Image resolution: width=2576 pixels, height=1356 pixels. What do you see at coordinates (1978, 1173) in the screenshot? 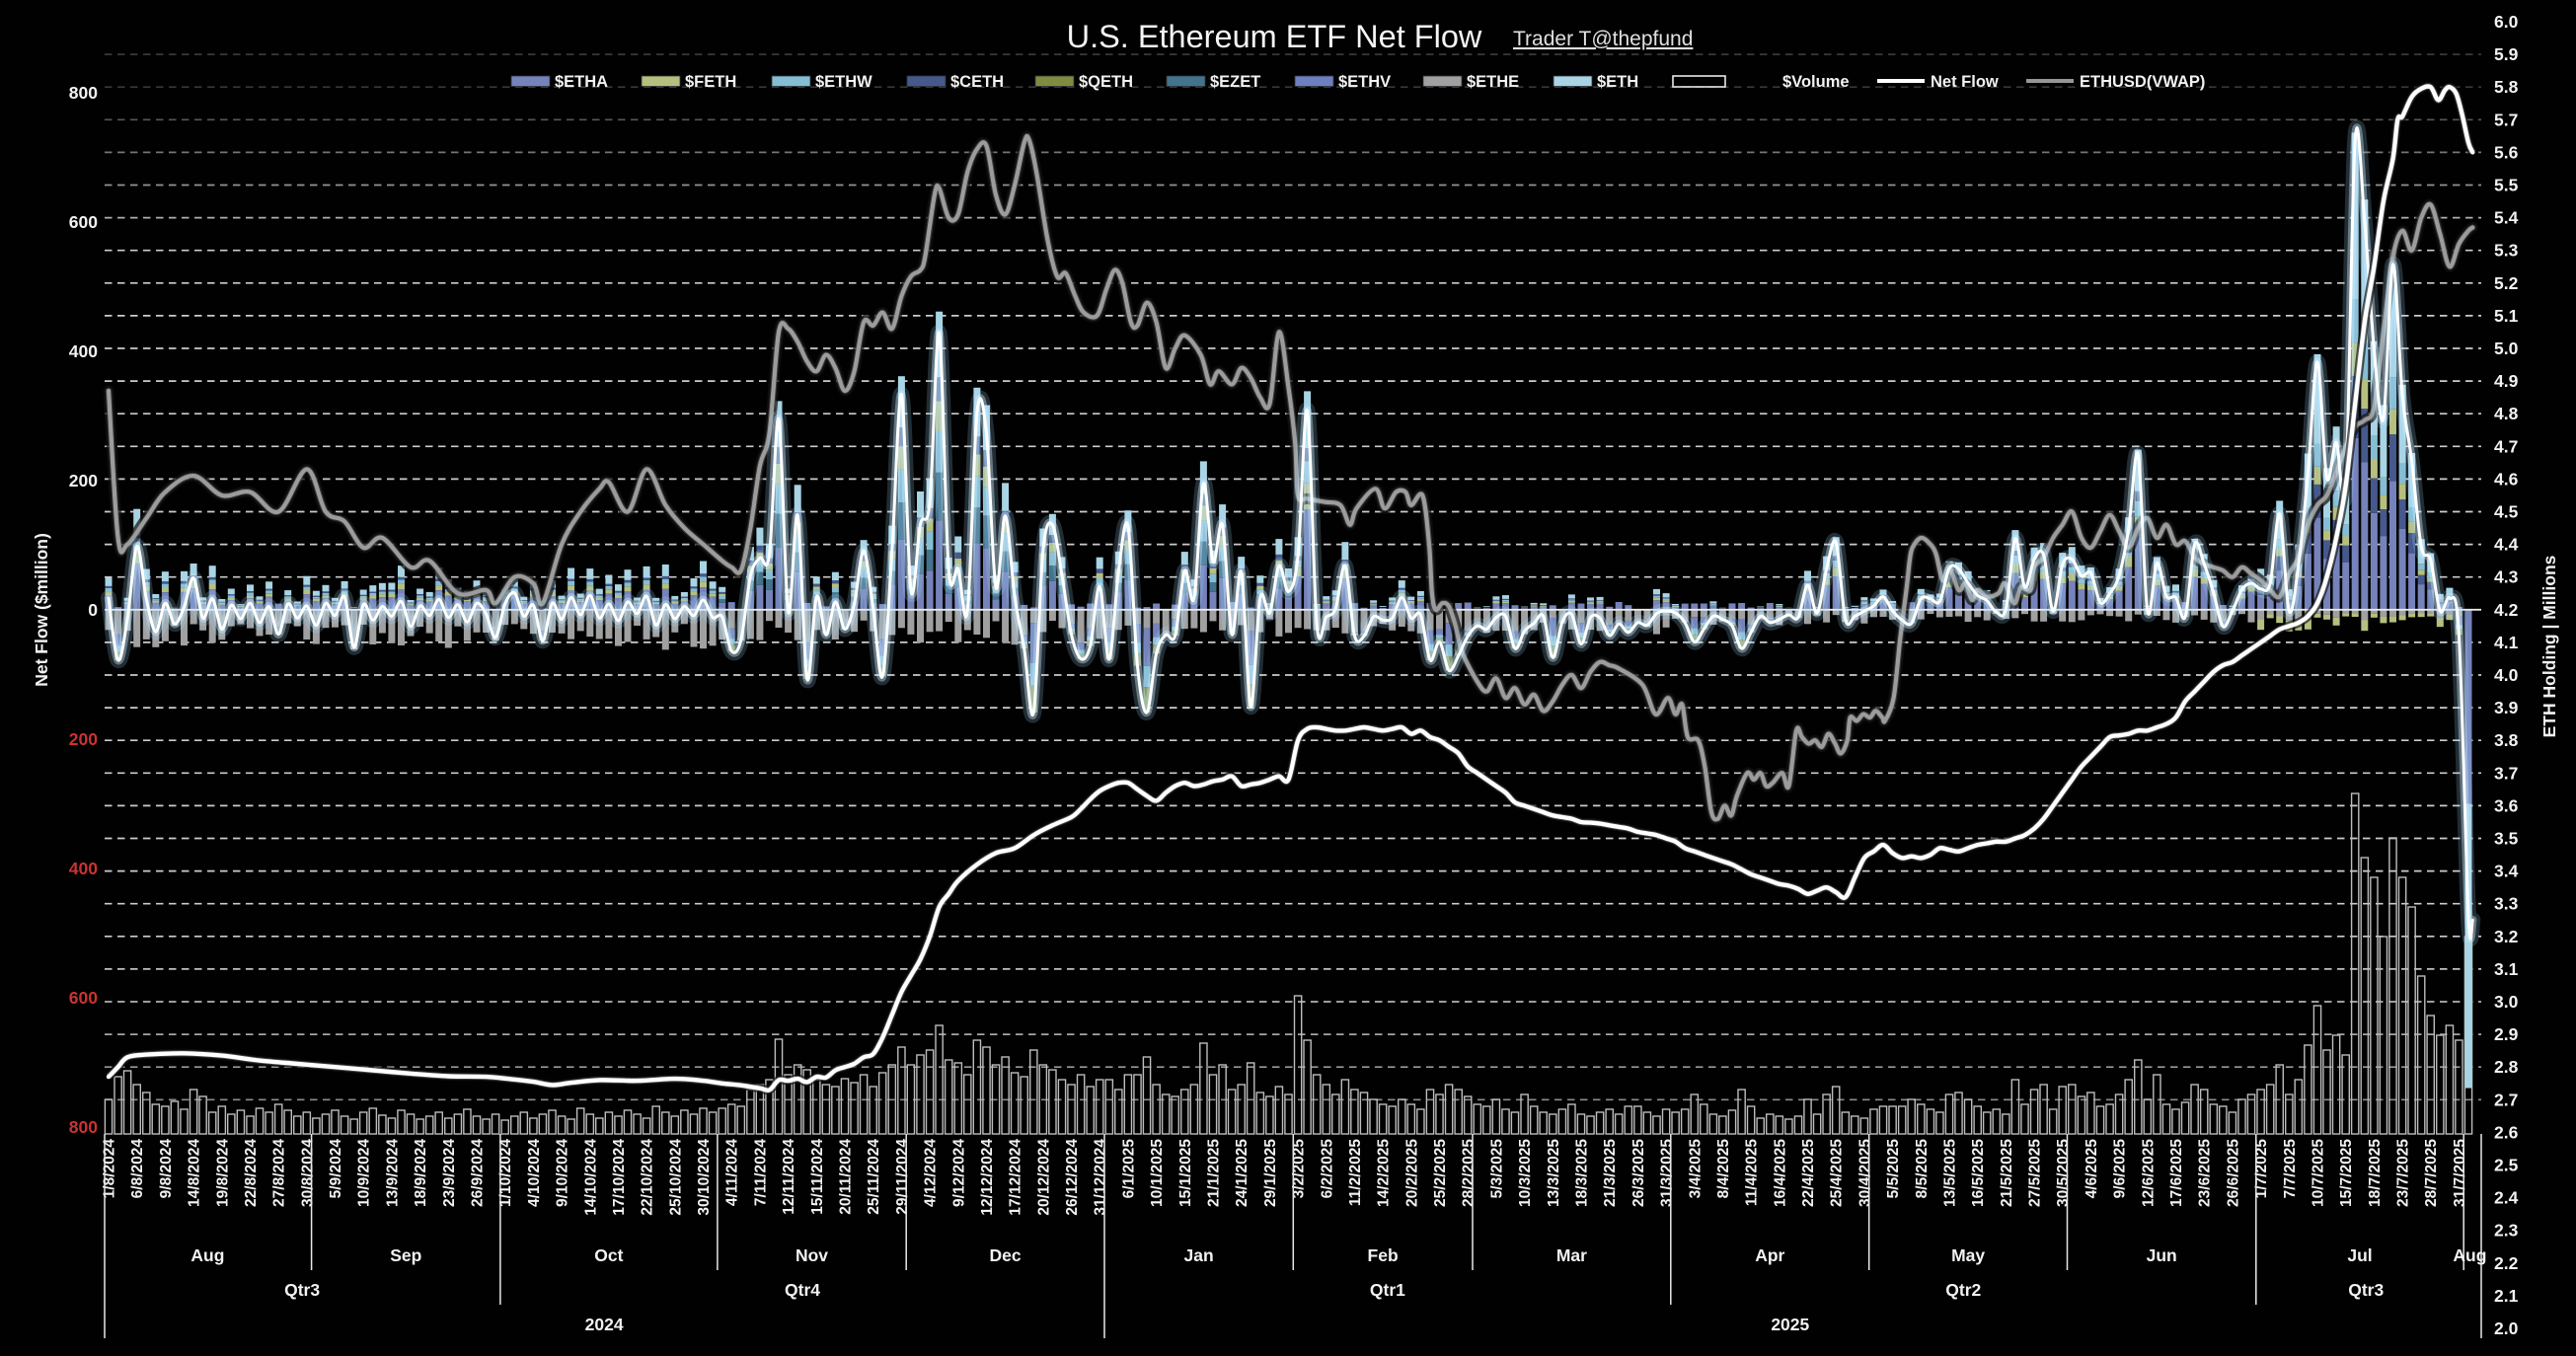
I see `svg-text: 16/5/2025` at bounding box center [1978, 1173].